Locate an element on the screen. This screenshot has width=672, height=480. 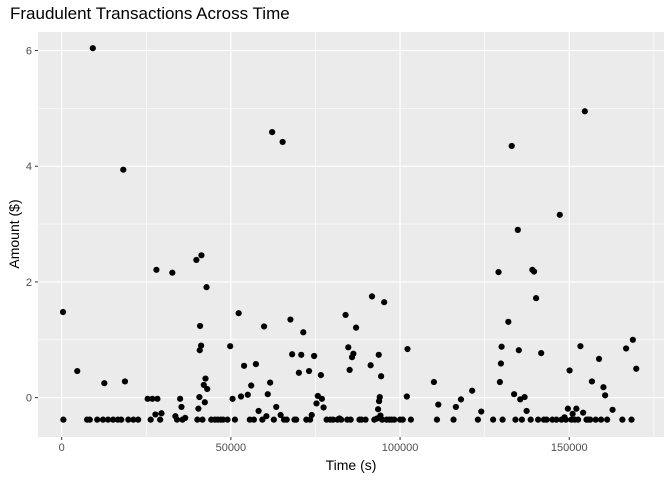
x-tick-label: 100000 is located at coordinates (400, 448).